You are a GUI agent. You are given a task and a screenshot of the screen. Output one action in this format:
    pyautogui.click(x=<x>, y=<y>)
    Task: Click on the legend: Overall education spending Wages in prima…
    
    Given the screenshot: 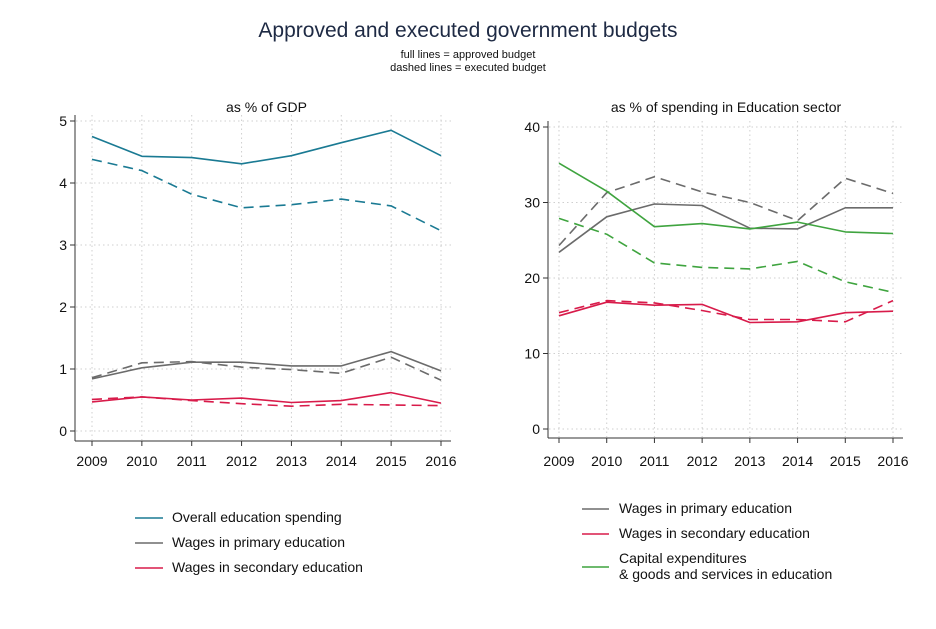 What is the action you would take?
    pyautogui.click(x=249, y=542)
    